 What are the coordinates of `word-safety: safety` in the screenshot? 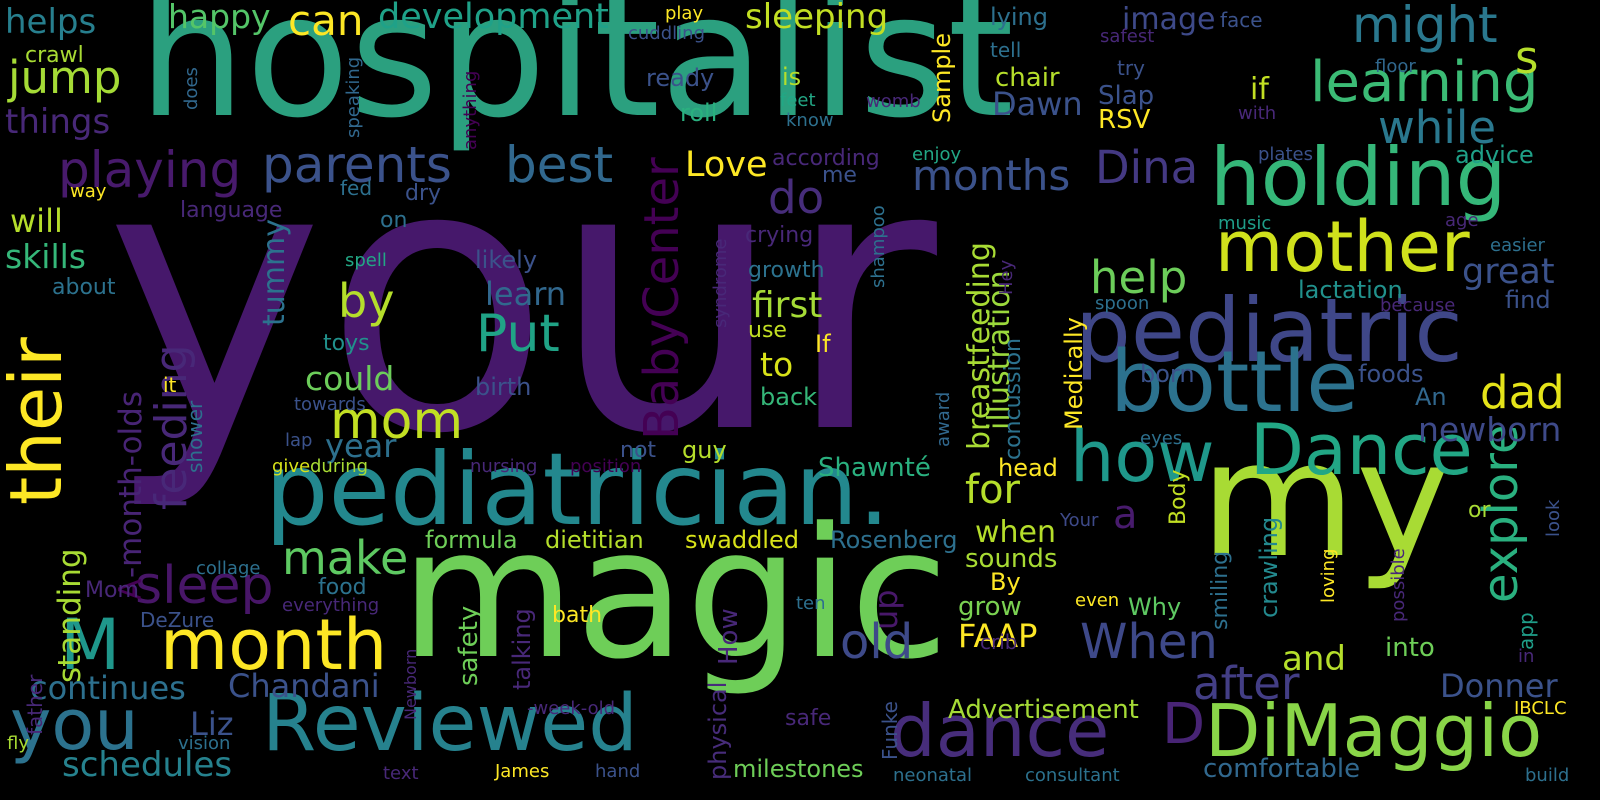 It's located at (469, 645).